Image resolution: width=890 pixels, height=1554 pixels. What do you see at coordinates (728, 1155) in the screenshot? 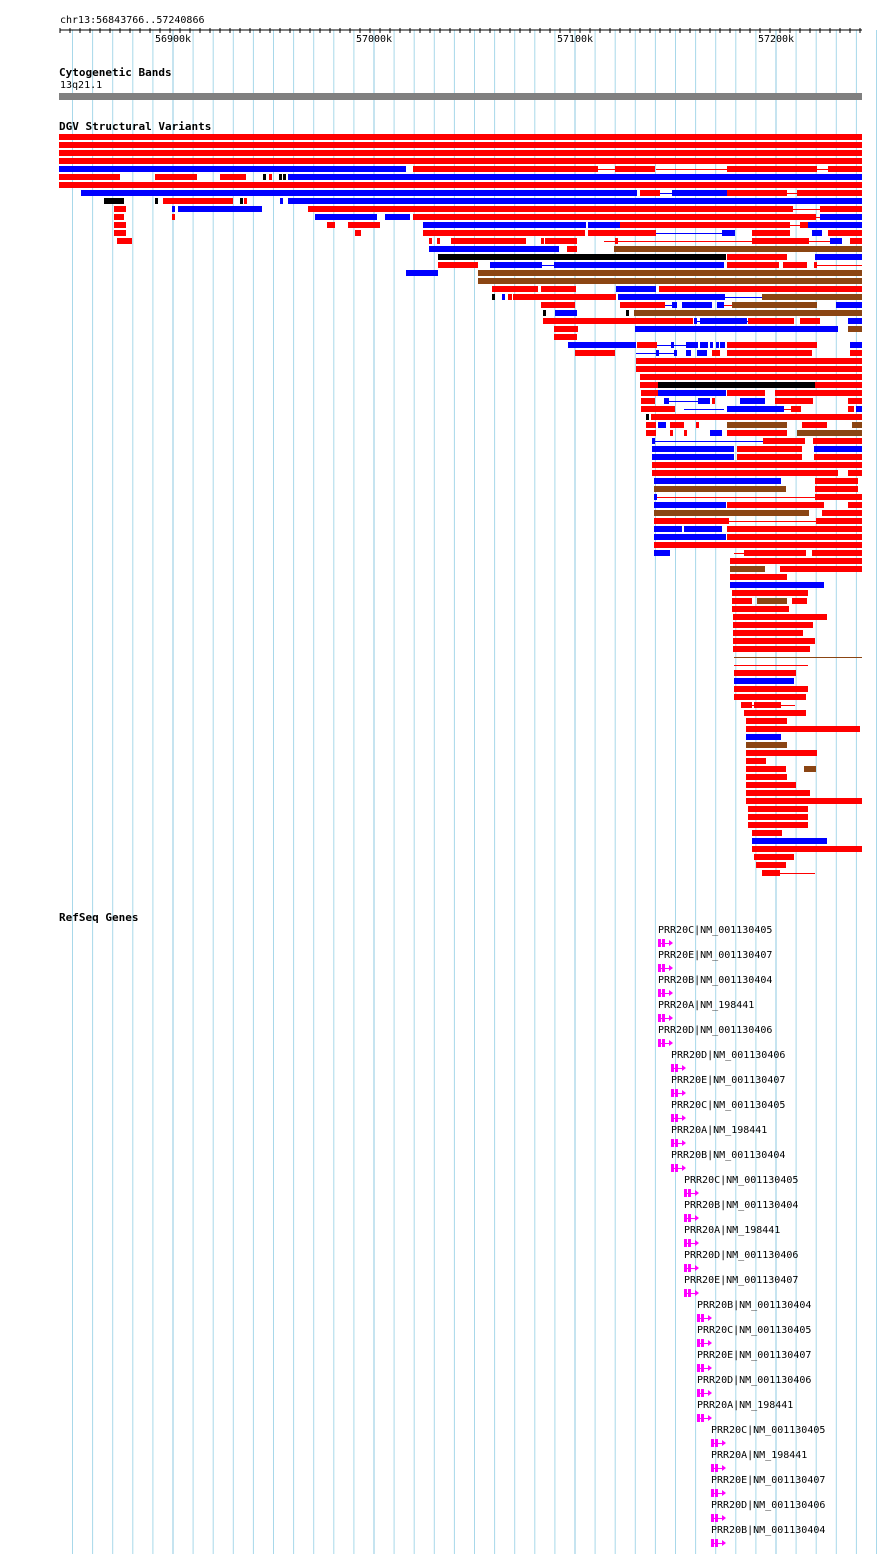
I see `gene-label: PRR20B|NM_001130404` at bounding box center [728, 1155].